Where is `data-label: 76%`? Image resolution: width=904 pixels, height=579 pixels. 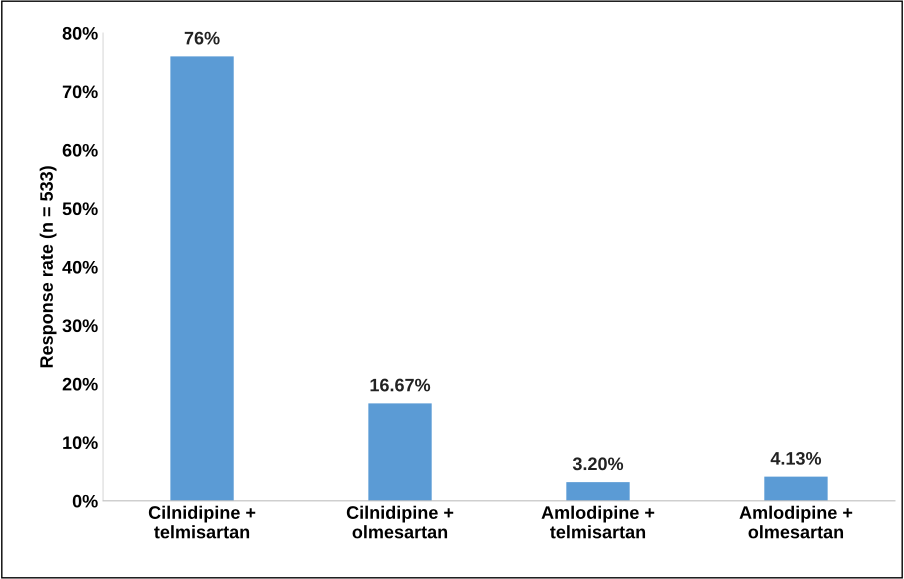
data-label: 76% is located at coordinates (202, 38).